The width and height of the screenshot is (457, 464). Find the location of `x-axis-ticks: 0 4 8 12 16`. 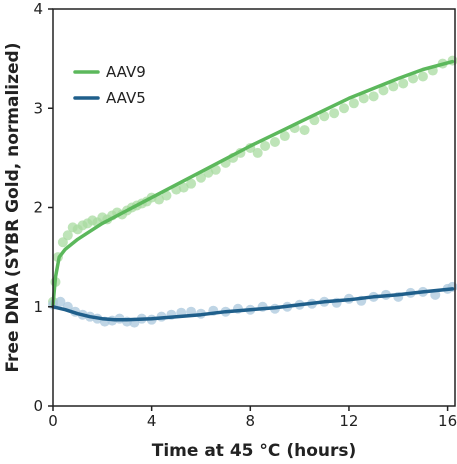

x-axis-ticks: 0 4 8 12 16 is located at coordinates (252, 418).